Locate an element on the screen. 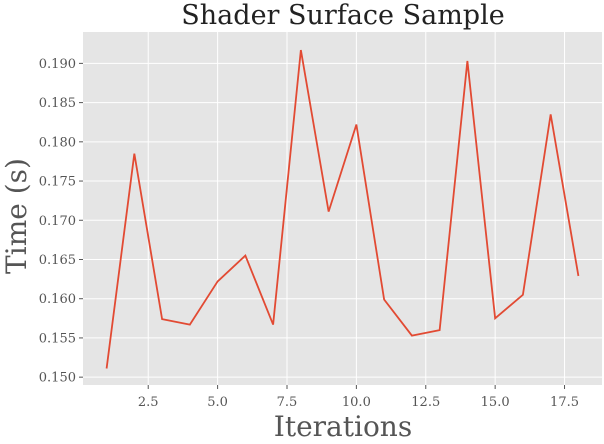 Image resolution: width=604 pixels, height=444 pixels. y-tick-label: 0.150 is located at coordinates (57, 378).